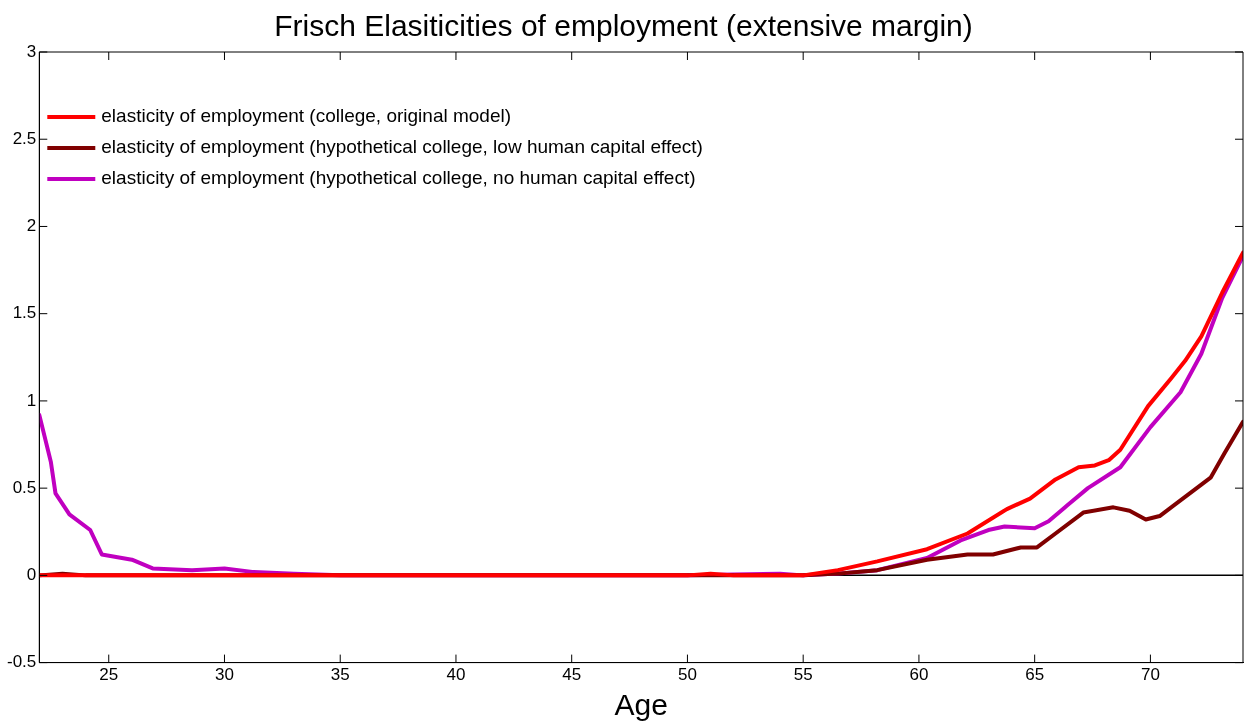  Describe the element at coordinates (306, 116) in the screenshot. I see `legend-label: elasticity of employment (college, original model)` at that location.